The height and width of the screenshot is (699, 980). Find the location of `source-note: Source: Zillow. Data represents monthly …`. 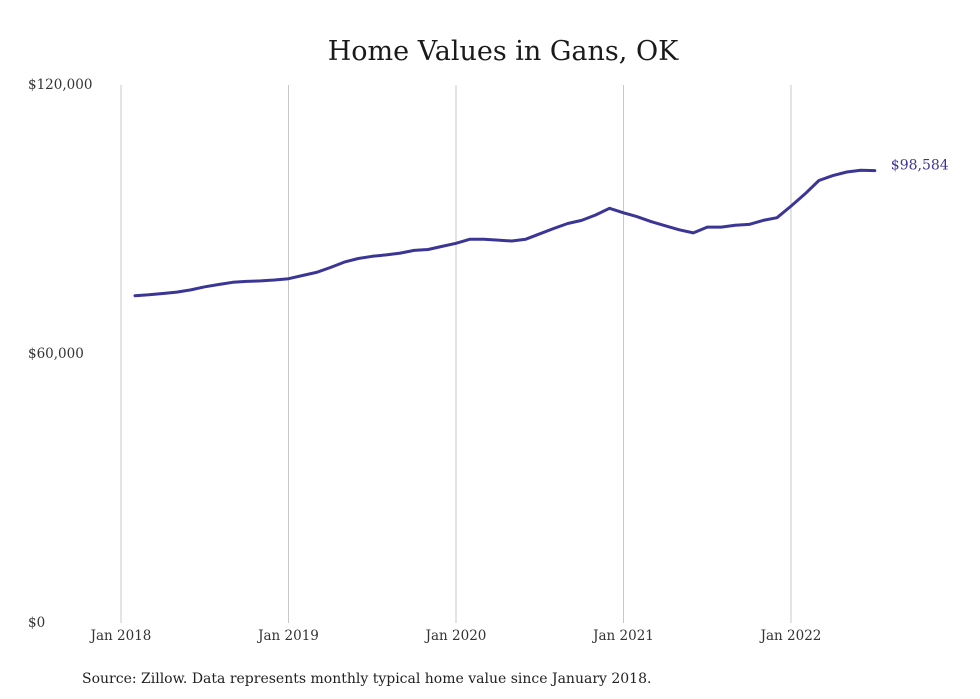

source-note: Source: Zillow. Data represents monthly … is located at coordinates (366, 679).